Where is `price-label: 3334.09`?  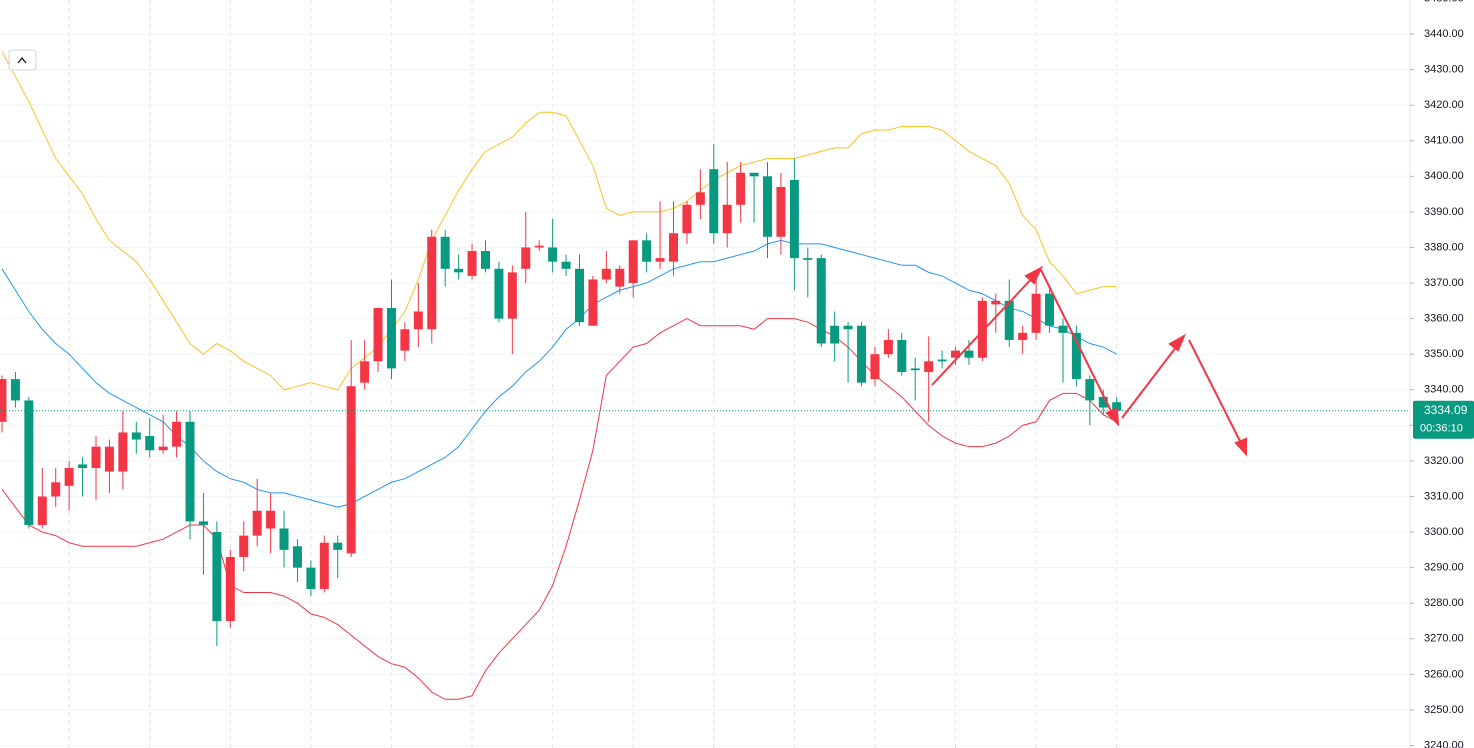
price-label: 3334.09 is located at coordinates (1446, 410).